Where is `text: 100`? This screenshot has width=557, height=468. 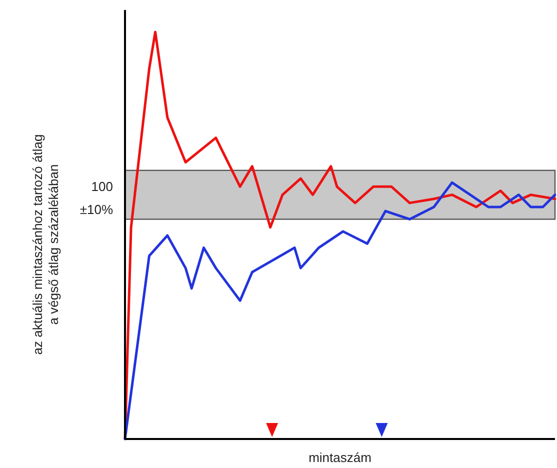
text: 100 is located at coordinates (102, 186).